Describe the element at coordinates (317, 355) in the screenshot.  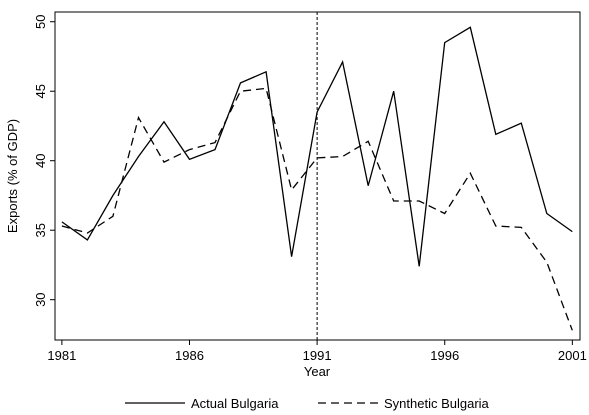
I see `x-tick-label: 1991` at that location.